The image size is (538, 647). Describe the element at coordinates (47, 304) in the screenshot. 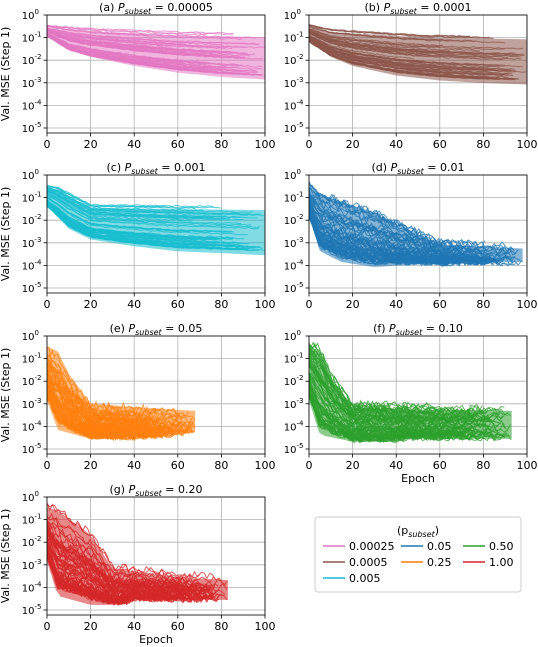

I see `x-tick-label: 0` at that location.